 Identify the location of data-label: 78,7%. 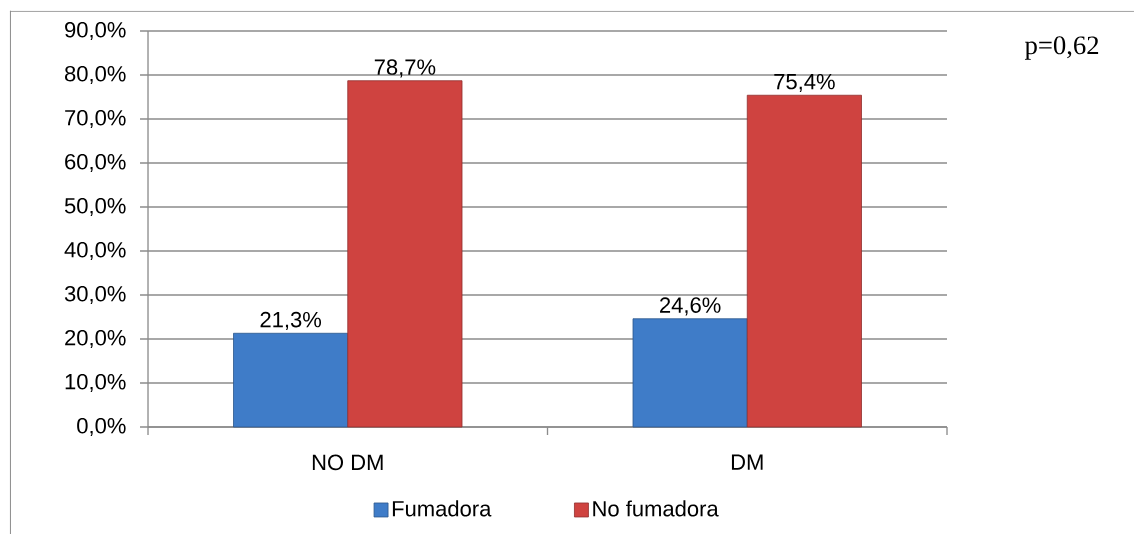
(405, 68).